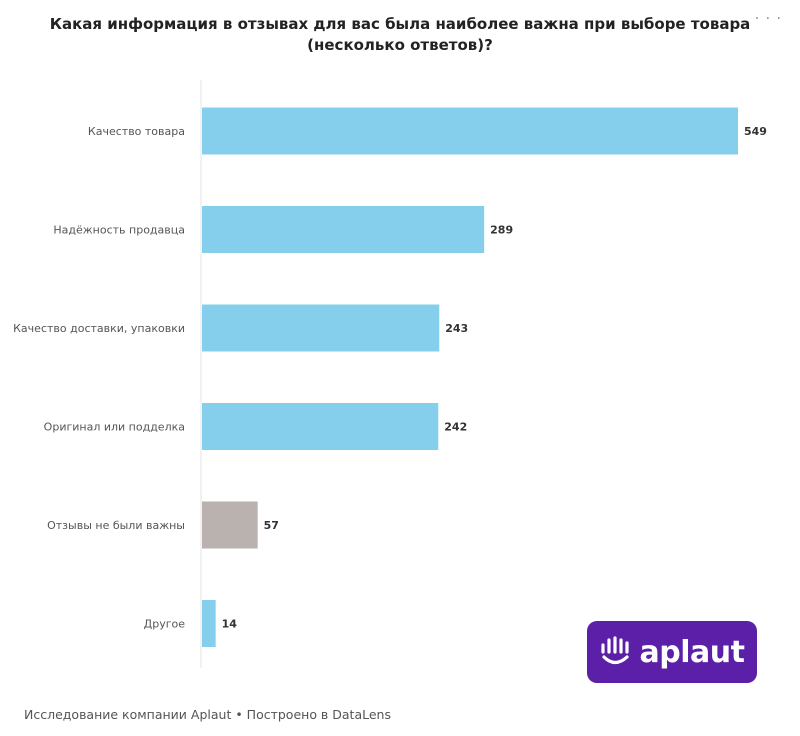 The width and height of the screenshot is (800, 736). Describe the element at coordinates (230, 624) in the screenshot. I see `value-label: 14` at that location.